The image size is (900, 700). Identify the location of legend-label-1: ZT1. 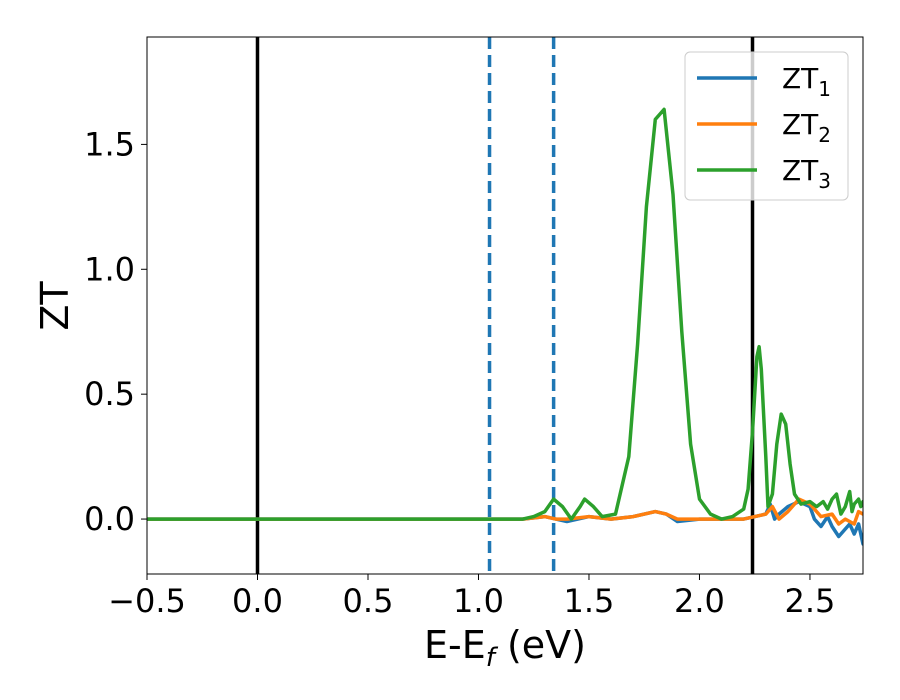
(806, 81).